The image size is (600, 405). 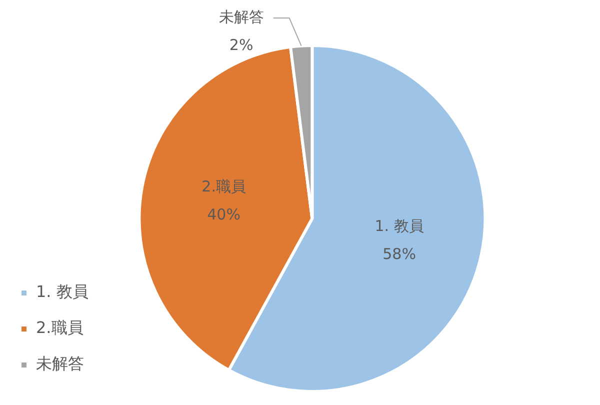 What do you see at coordinates (241, 45) in the screenshot?
I see `data-label: 2%` at bounding box center [241, 45].